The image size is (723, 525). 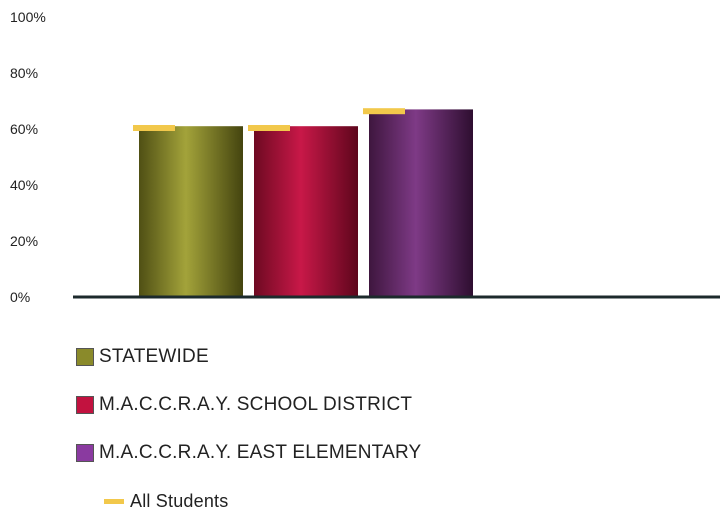 What do you see at coordinates (85, 453) in the screenshot?
I see `legend-swatch-east-elementary` at bounding box center [85, 453].